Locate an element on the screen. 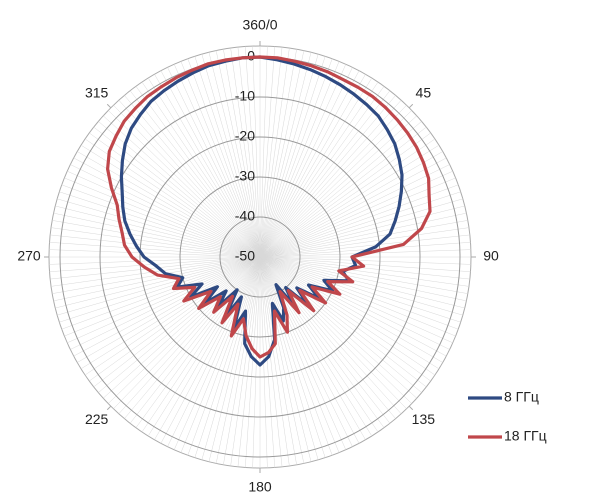  r-tick-label: -10 is located at coordinates (245, 96).